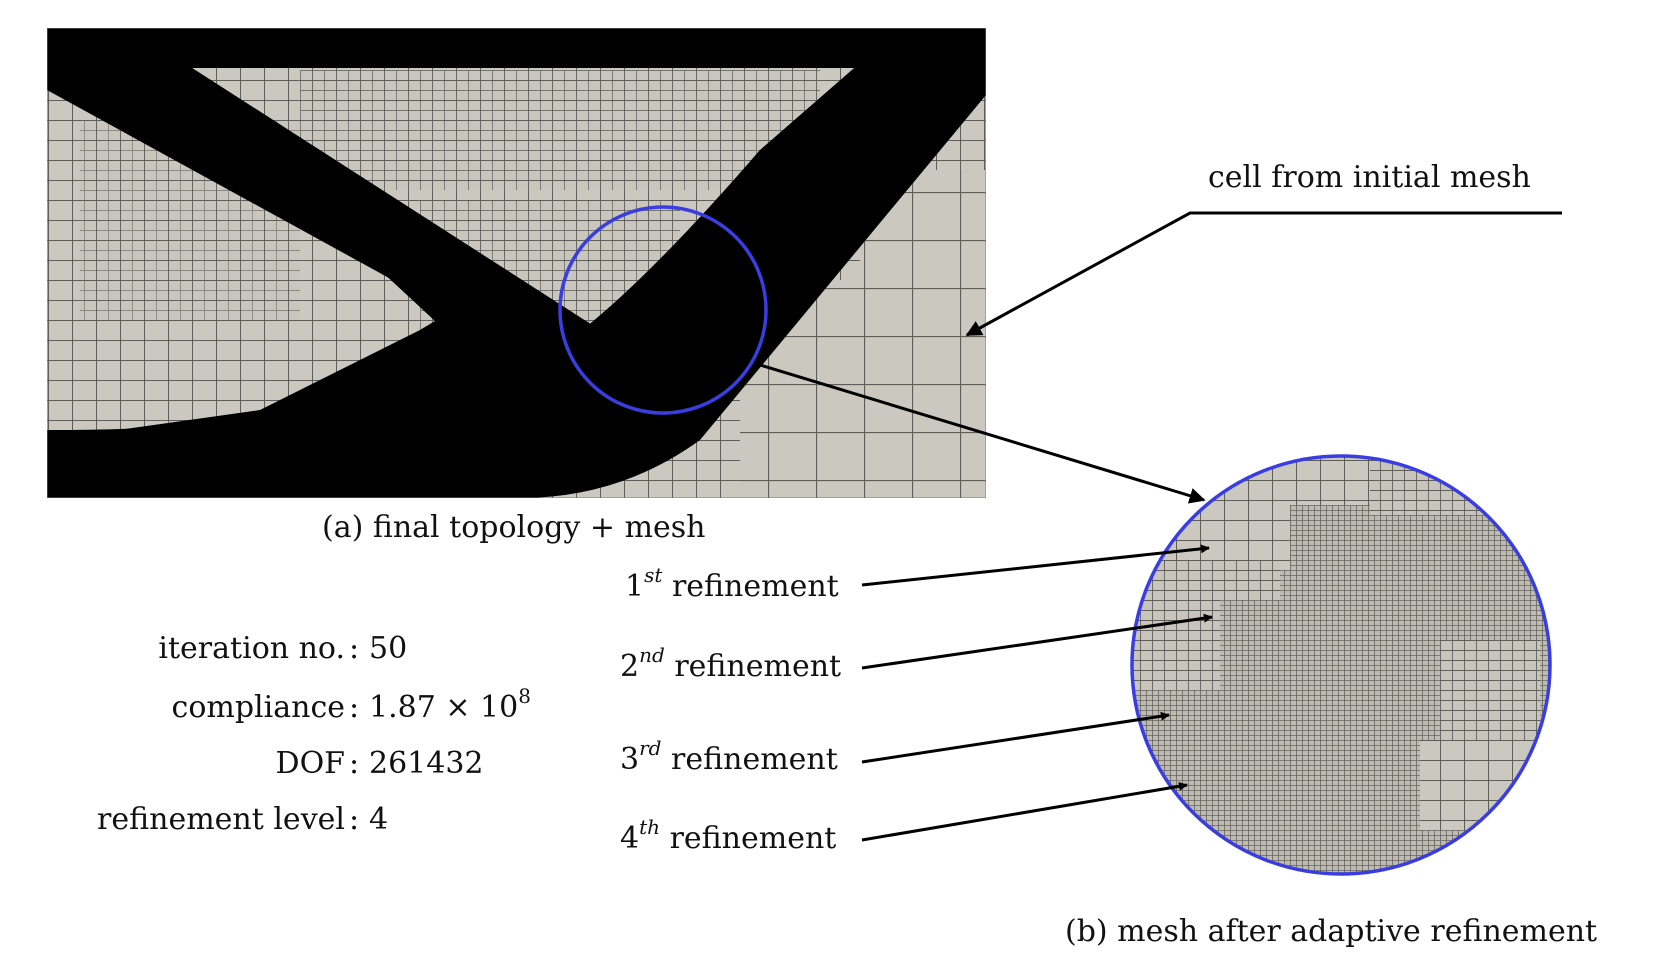  What do you see at coordinates (354, 763) in the screenshot?
I see `stat-colon-dof: :` at bounding box center [354, 763].